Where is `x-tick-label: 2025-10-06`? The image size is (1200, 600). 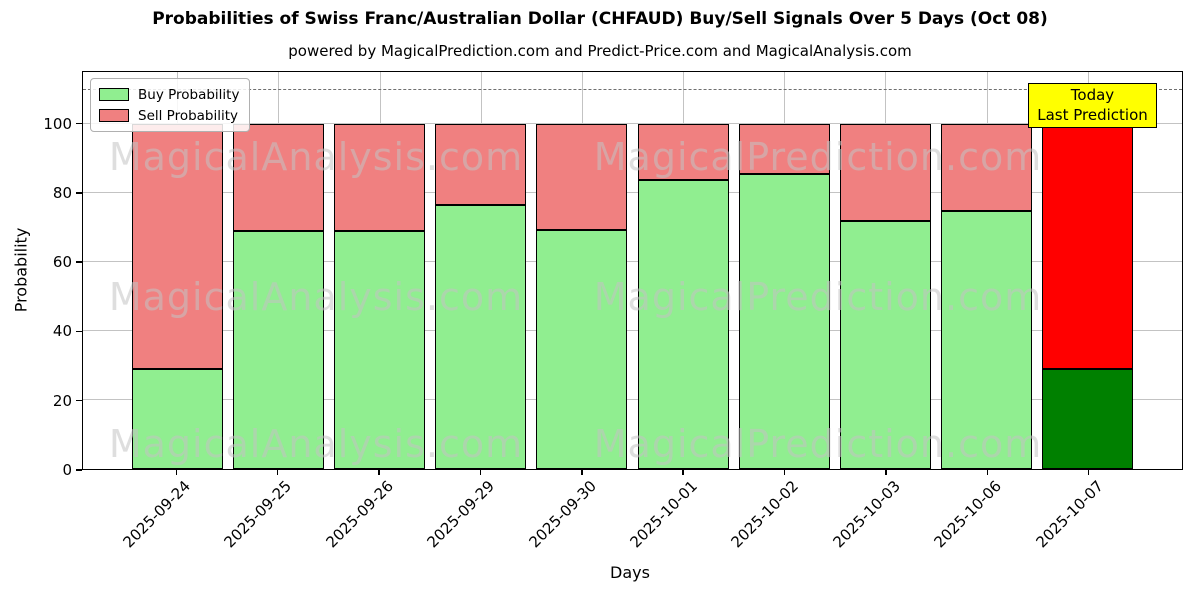 x-tick-label: 2025-10-06 is located at coordinates (968, 514).